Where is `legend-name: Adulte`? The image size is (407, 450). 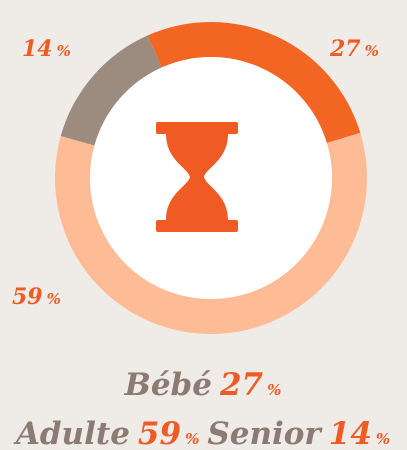
legend-name: Adulte is located at coordinates (71, 433).